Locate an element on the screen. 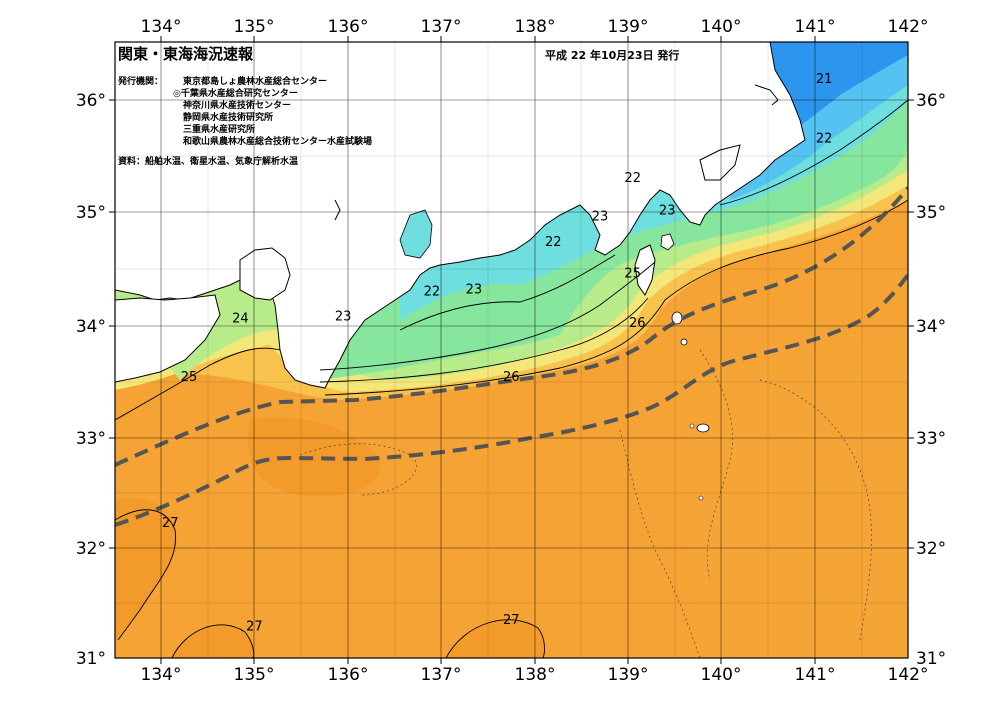  data-source: 資料：船舶水温、衛星水温、気象庁解析水温 is located at coordinates (208, 161).